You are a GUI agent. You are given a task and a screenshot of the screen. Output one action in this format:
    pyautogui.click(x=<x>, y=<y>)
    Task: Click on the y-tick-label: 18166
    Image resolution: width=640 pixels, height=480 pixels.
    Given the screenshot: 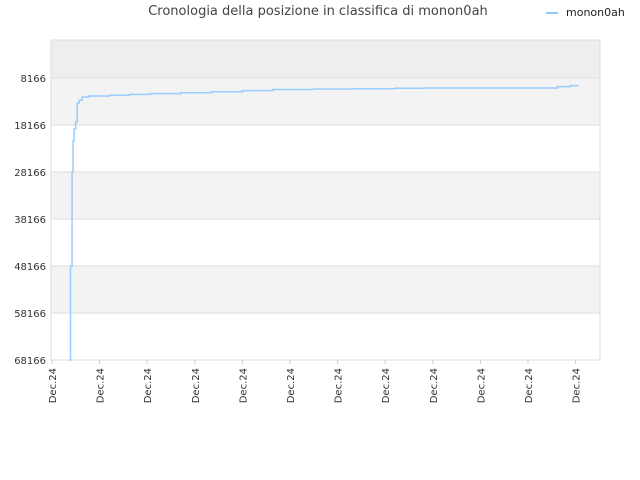 What is the action you would take?
    pyautogui.click(x=30, y=126)
    